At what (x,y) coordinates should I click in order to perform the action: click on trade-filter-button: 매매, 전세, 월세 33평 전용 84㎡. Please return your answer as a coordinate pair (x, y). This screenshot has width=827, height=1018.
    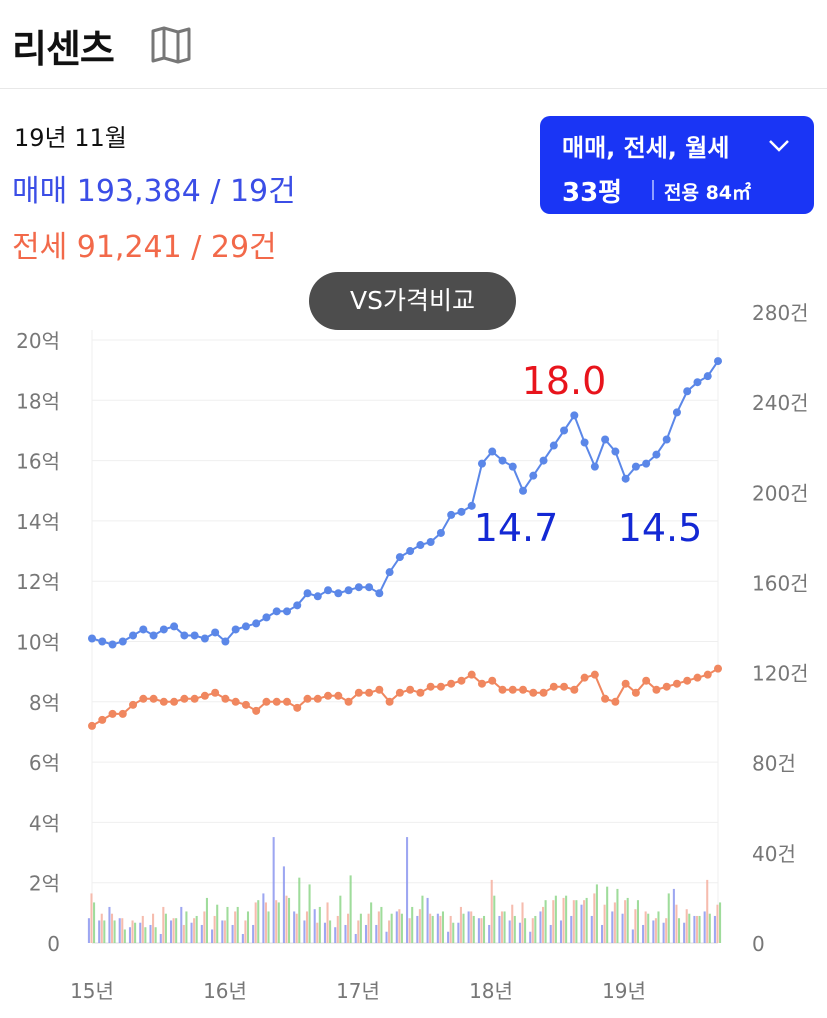
    Looking at the image, I should click on (677, 165).